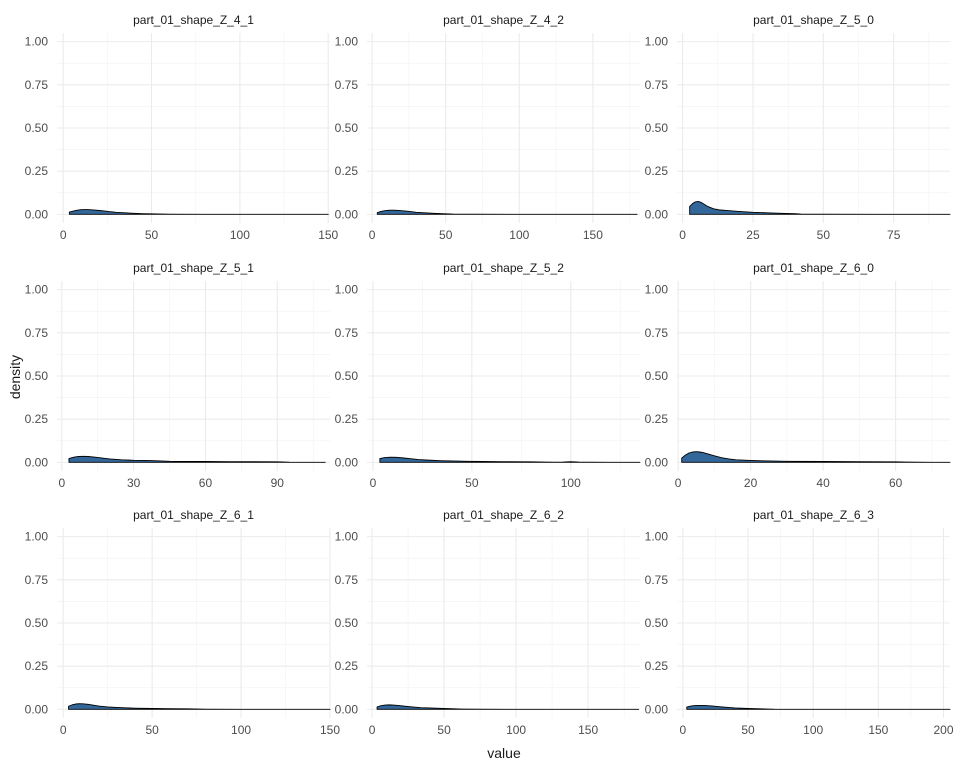  Describe the element at coordinates (15, 377) in the screenshot. I see `y-axis-title: density` at that location.